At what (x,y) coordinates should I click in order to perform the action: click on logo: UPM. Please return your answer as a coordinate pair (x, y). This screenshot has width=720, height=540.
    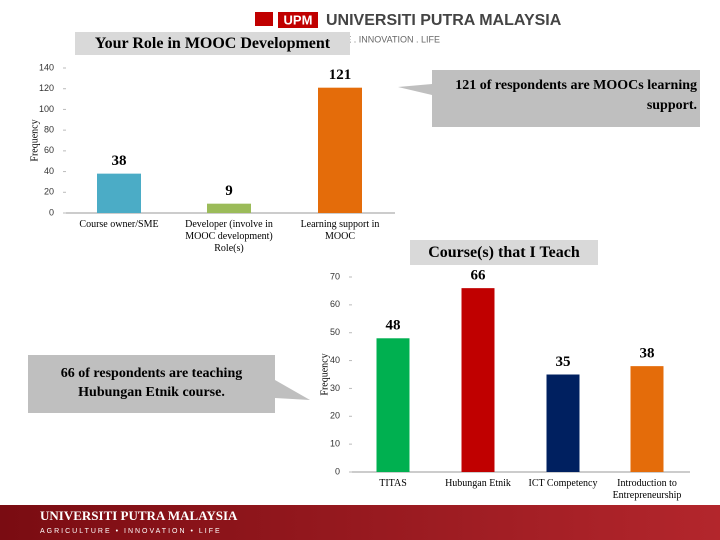
    Looking at the image, I should click on (298, 19).